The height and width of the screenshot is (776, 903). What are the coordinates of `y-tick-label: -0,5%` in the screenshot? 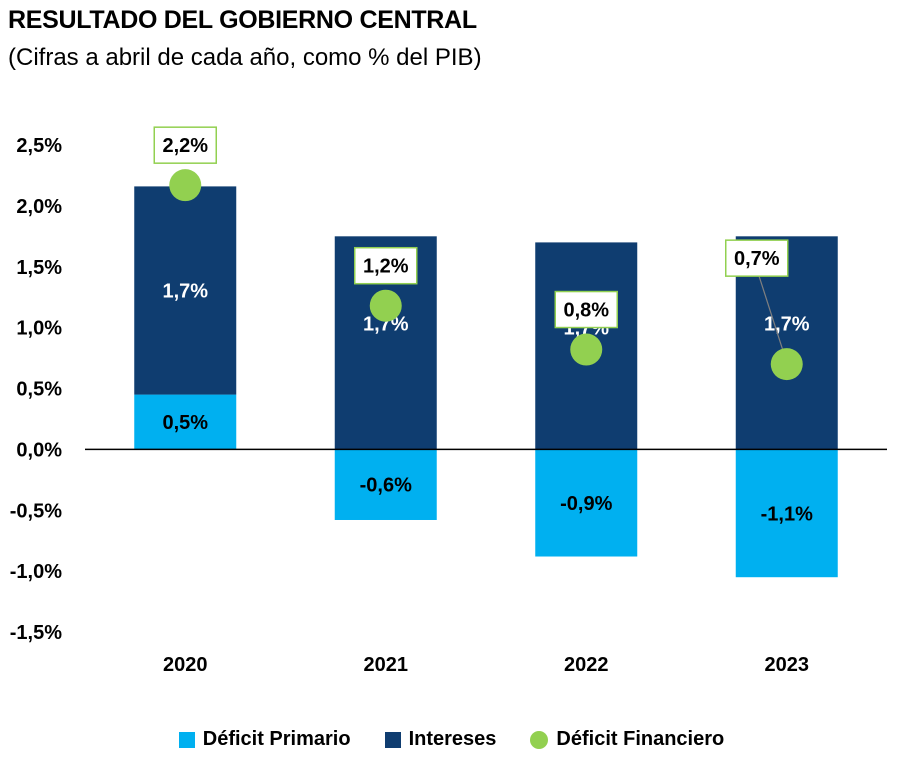 It's located at (36, 511).